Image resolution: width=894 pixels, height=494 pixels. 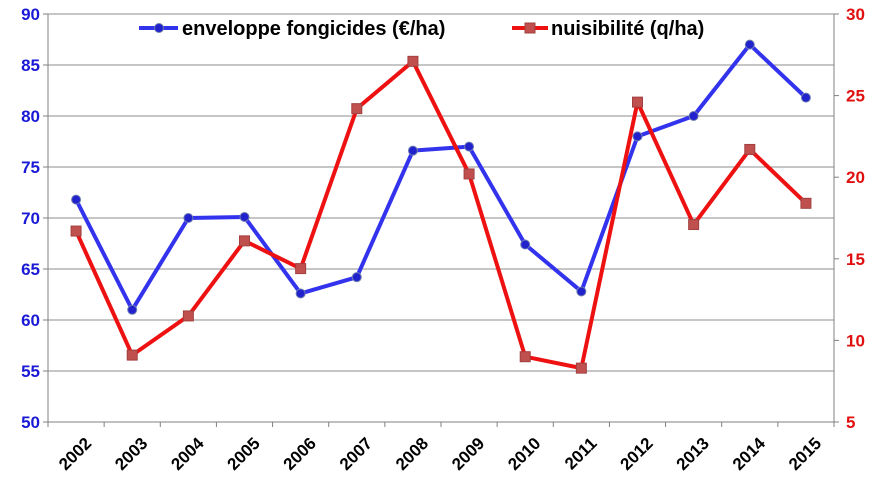 What do you see at coordinates (637, 102) in the screenshot?
I see `point-1-2012` at bounding box center [637, 102].